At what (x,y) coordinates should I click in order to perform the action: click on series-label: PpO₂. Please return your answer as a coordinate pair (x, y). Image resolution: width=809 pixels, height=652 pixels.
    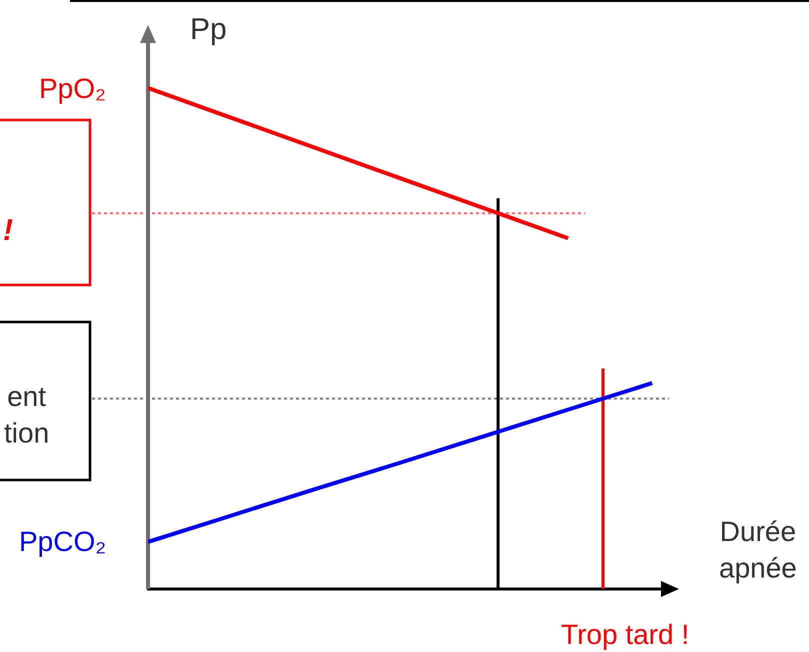
    Looking at the image, I should click on (72, 88).